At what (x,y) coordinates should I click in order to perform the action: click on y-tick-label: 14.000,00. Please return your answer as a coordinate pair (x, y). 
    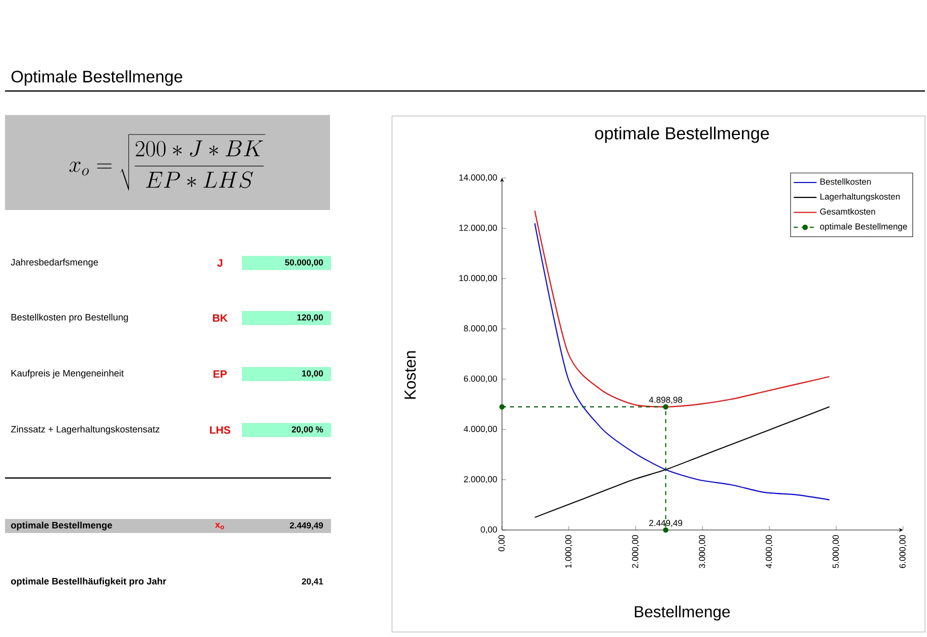
    Looking at the image, I should click on (478, 178).